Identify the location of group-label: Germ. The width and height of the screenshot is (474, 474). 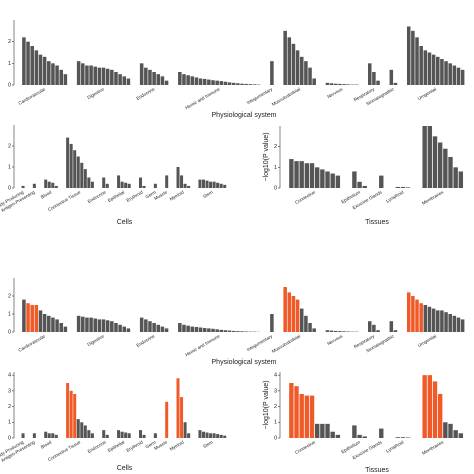
(150, 444).